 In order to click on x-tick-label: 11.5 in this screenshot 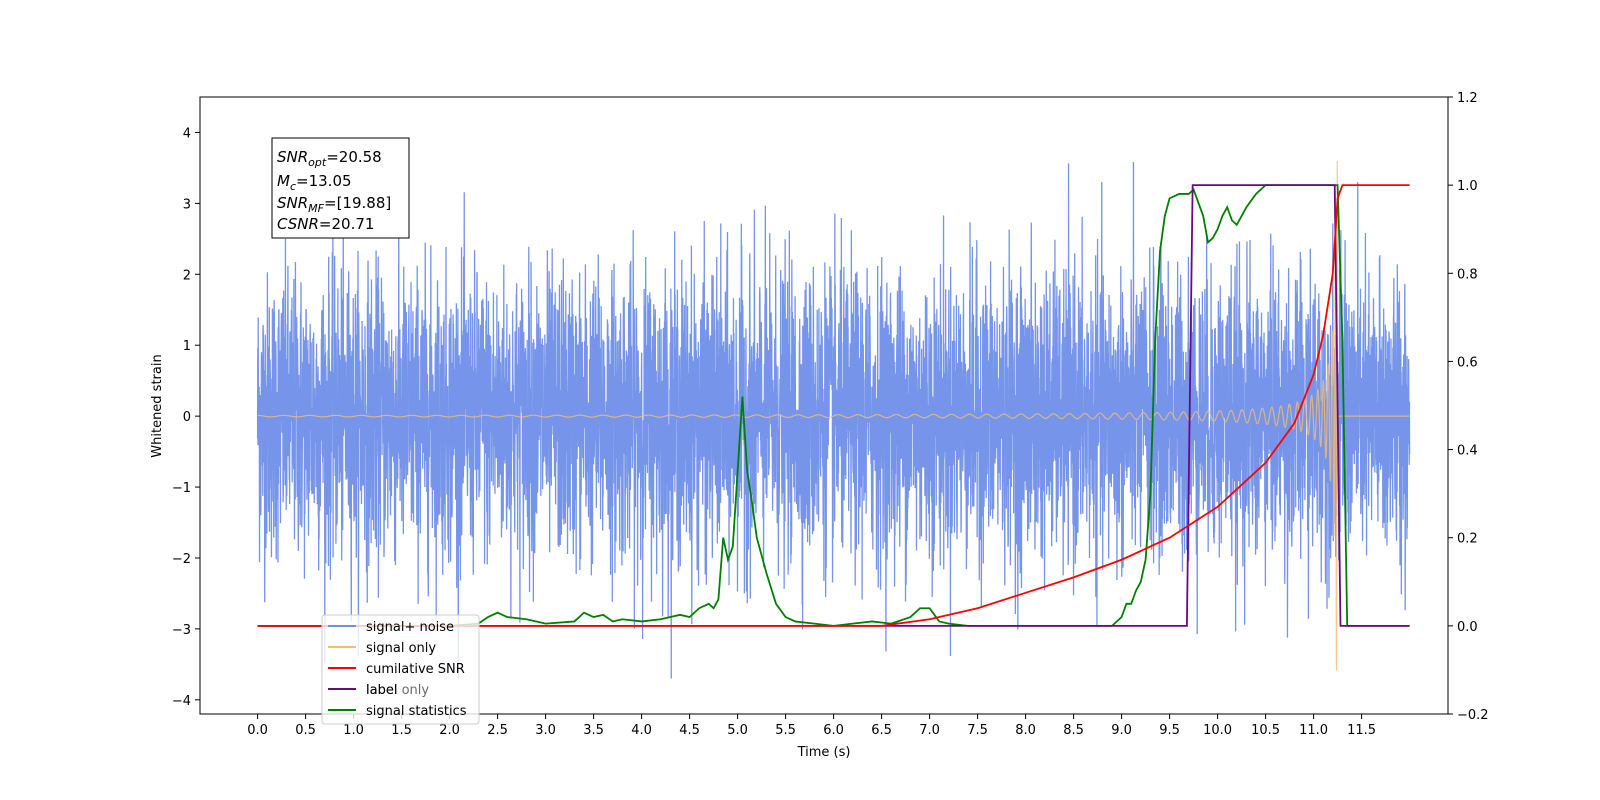, I will do `click(1361, 730)`.